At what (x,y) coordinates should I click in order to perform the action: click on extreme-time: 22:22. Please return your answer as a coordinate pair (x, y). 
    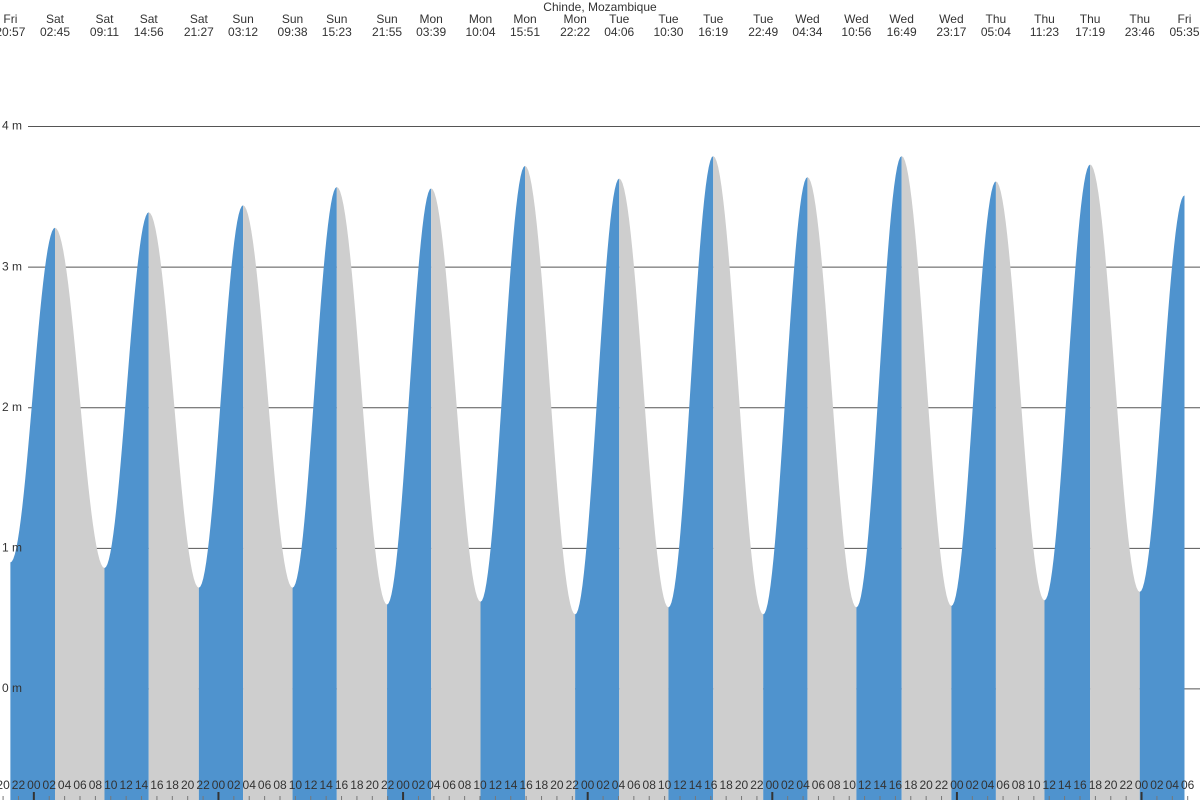
    Looking at the image, I should click on (575, 32).